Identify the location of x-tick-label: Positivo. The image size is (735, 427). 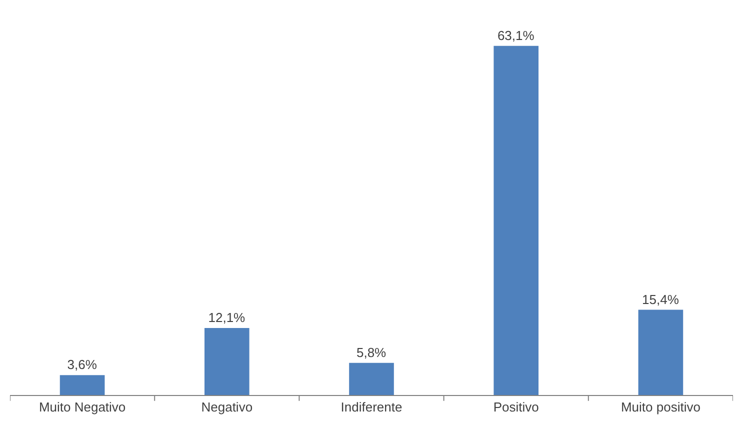
(516, 407).